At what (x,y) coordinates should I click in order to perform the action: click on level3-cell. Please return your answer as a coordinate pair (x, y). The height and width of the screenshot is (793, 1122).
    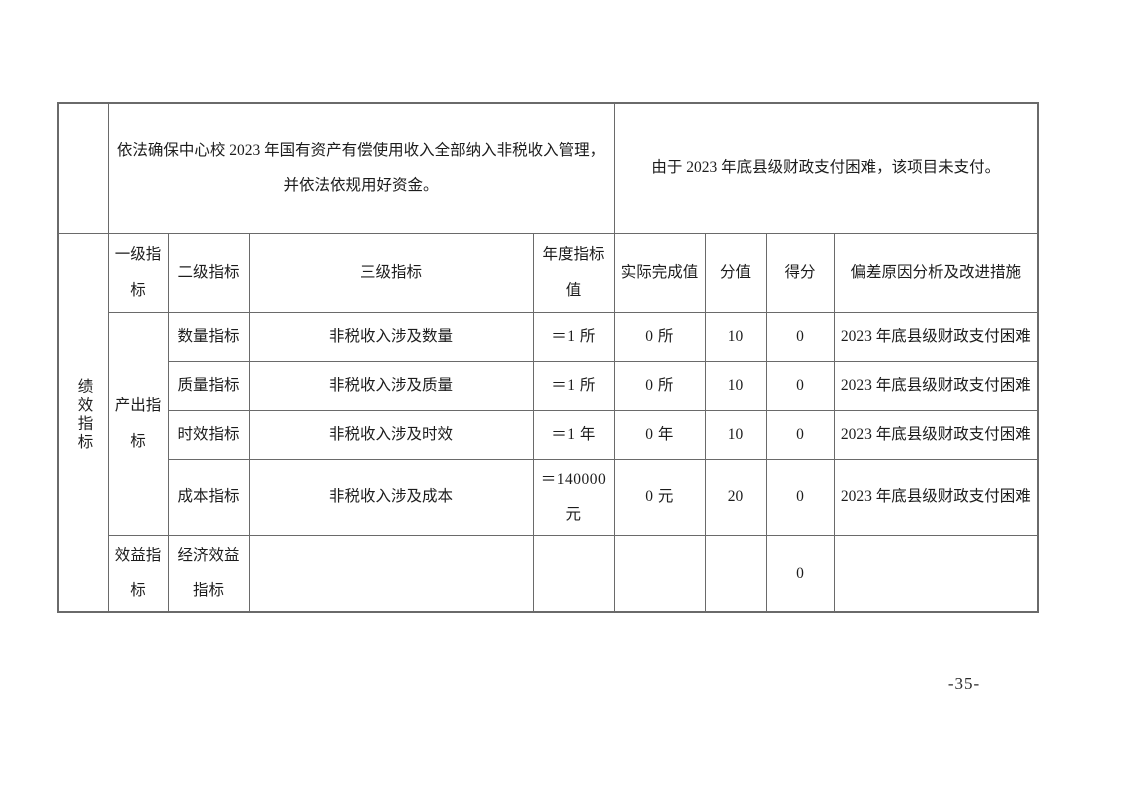
    Looking at the image, I should click on (391, 573).